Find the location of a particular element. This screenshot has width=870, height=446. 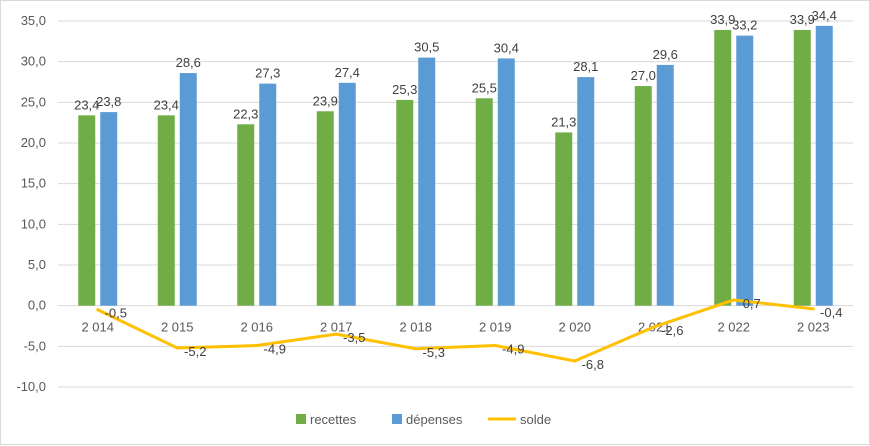

bar-data-label: 28,1 is located at coordinates (585, 66).